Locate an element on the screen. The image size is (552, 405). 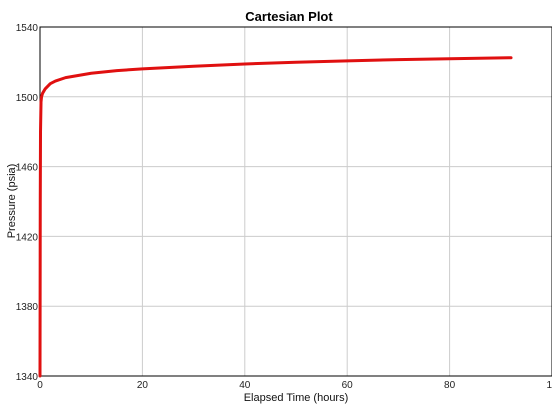
x-tick-label: 10 is located at coordinates (549, 385).